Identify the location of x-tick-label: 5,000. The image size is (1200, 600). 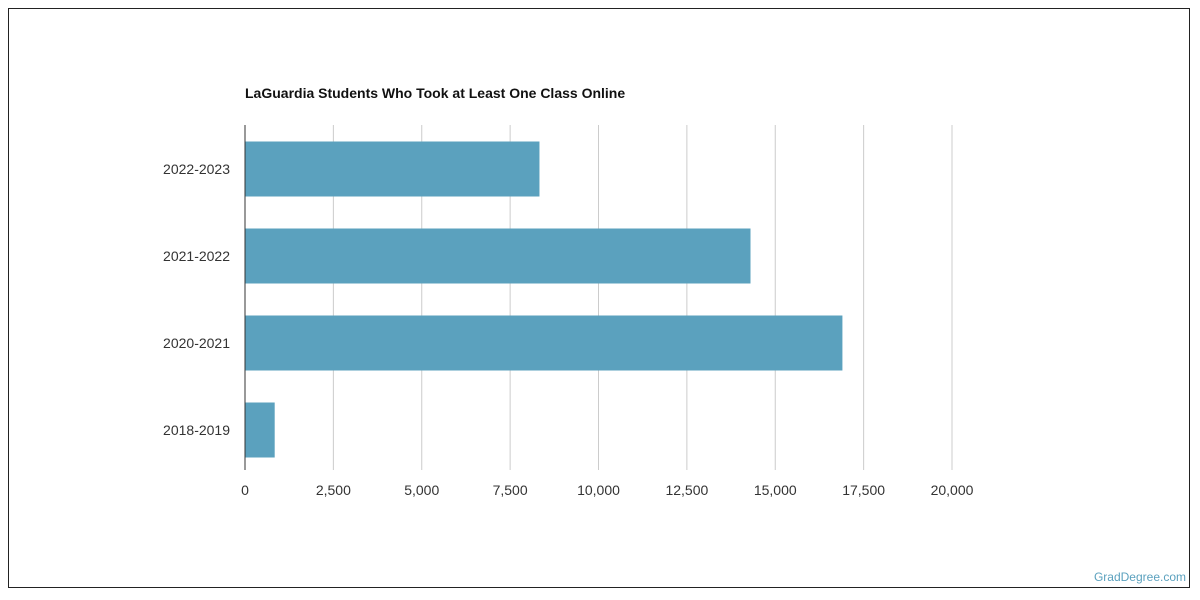
(421, 490).